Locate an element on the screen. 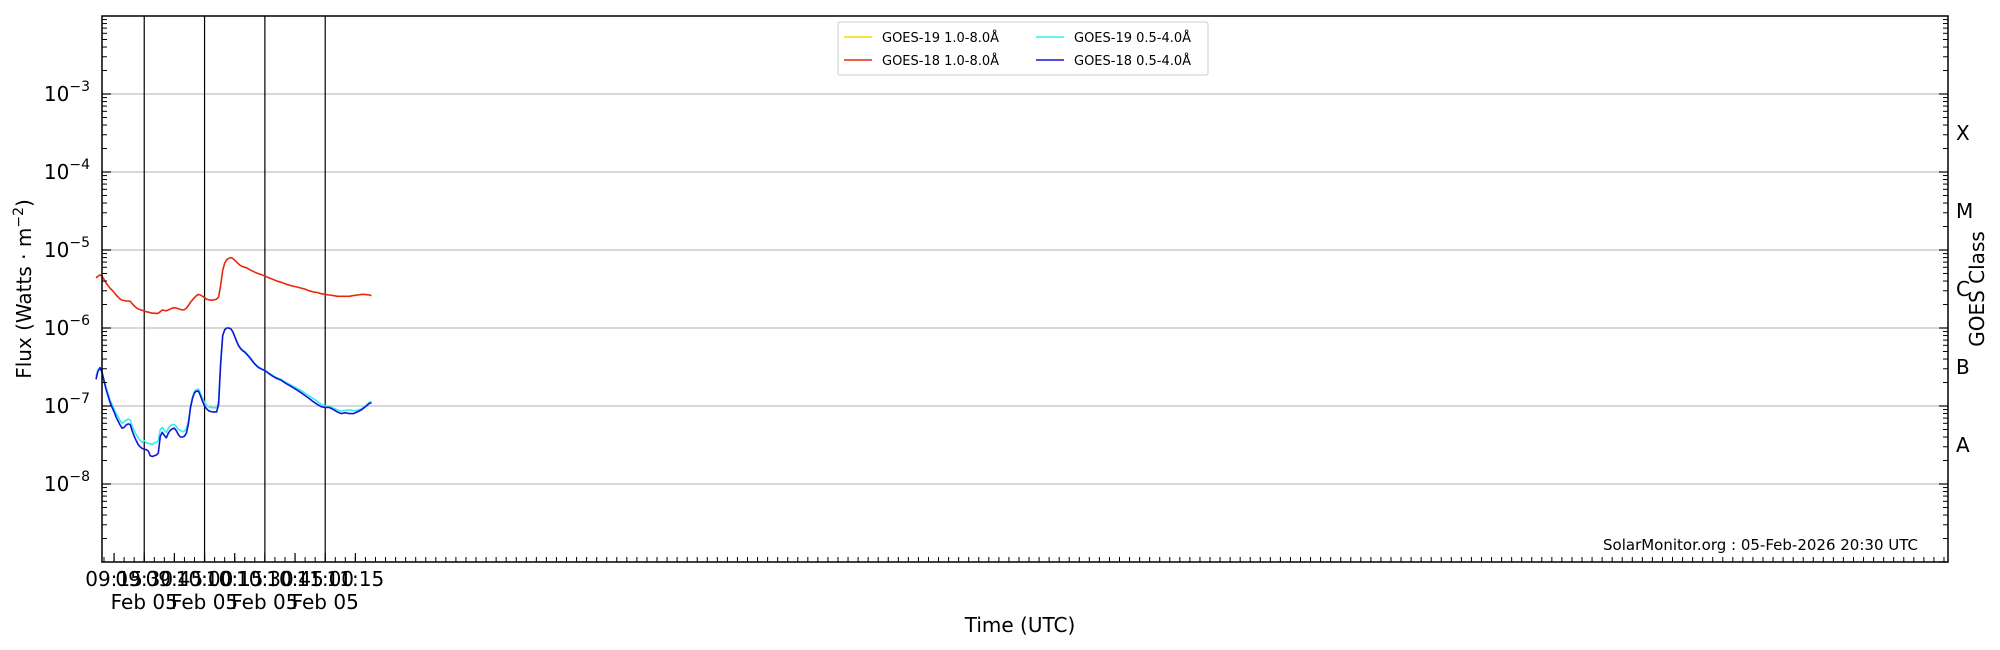  x-tick-label-time: 10:30 is located at coordinates (265, 579).